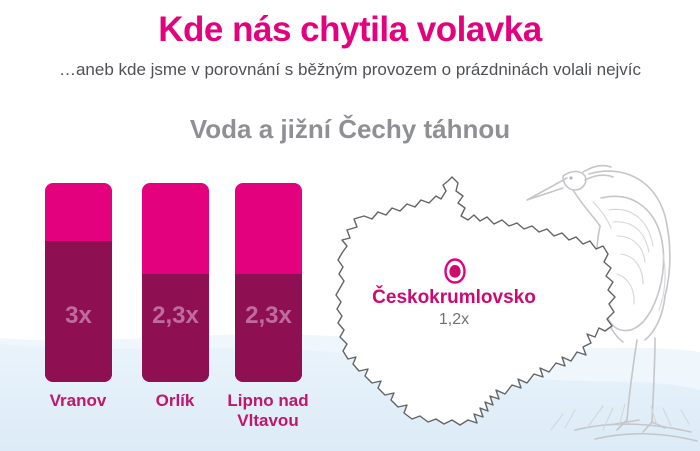  Describe the element at coordinates (268, 410) in the screenshot. I see `bar-category-label: Lipno nad Vltavou` at that location.